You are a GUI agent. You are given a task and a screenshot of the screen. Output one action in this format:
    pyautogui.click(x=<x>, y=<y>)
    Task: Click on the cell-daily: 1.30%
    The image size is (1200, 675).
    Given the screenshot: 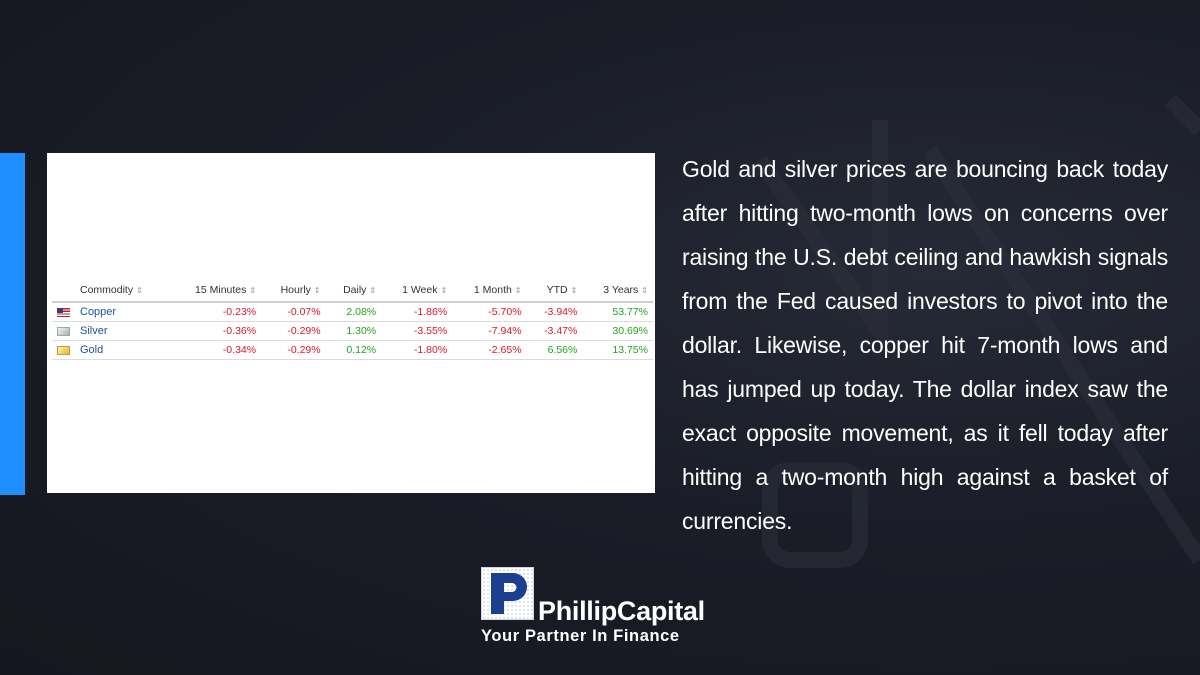 What is the action you would take?
    pyautogui.click(x=353, y=331)
    